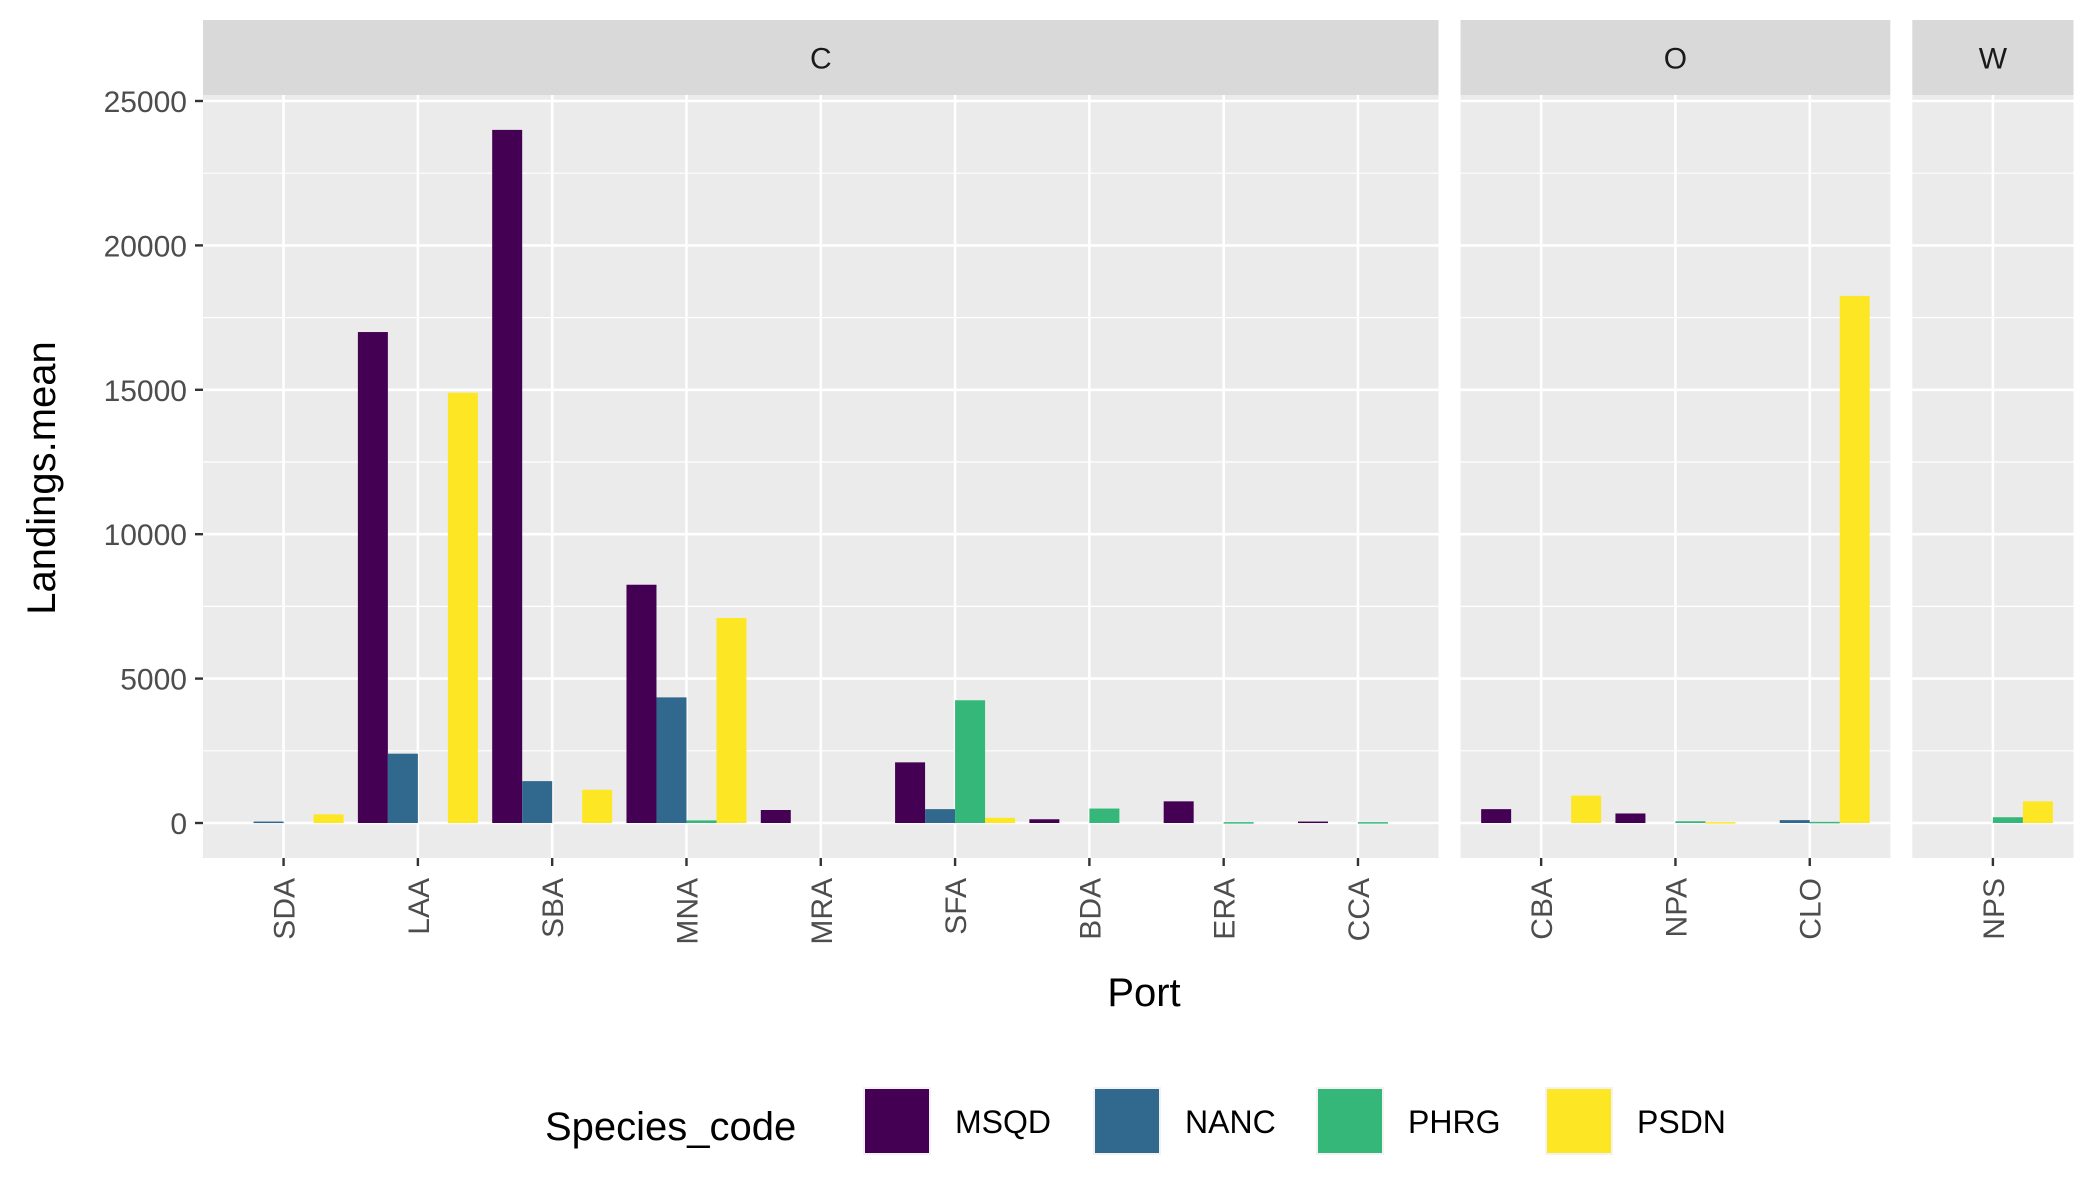 The image size is (2100, 1200). What do you see at coordinates (1811, 909) in the screenshot?
I see `x-tick-label: CLO` at bounding box center [1811, 909].